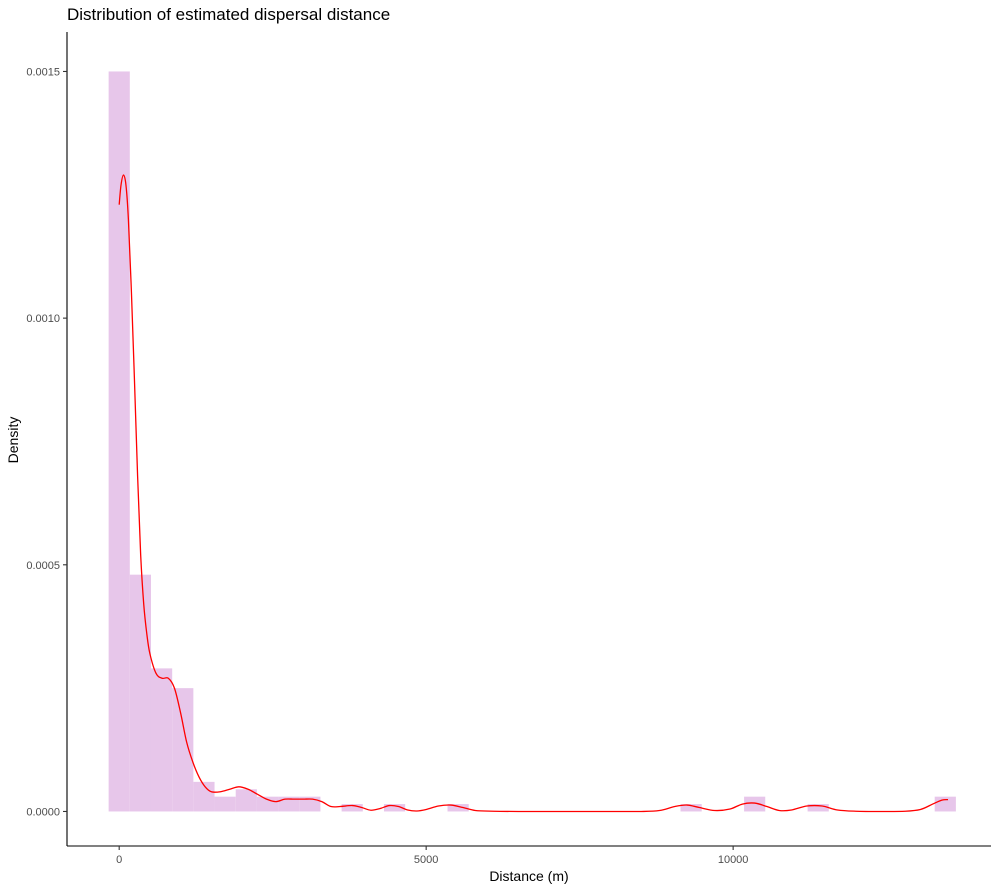  Describe the element at coordinates (733, 860) in the screenshot. I see `x-tick-label: 10000` at that location.